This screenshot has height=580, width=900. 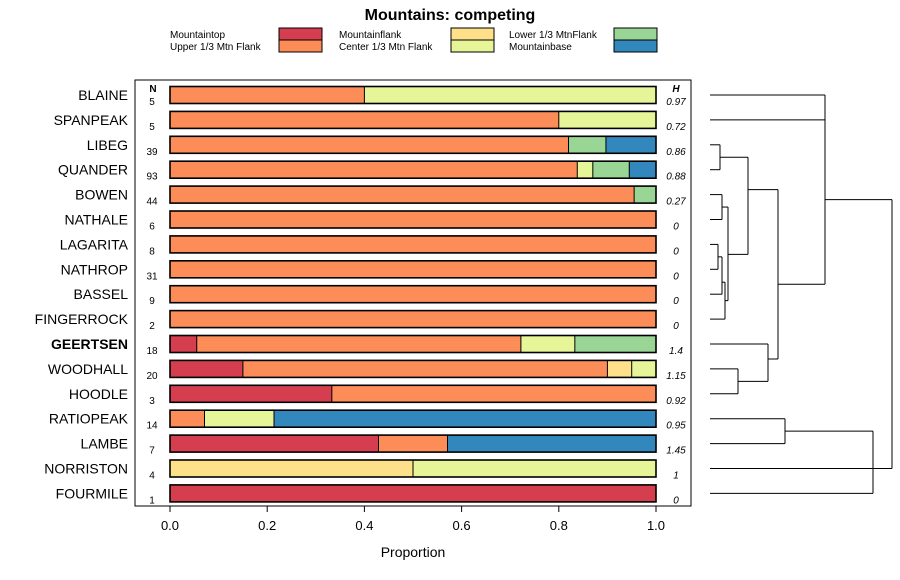 What do you see at coordinates (152, 401) in the screenshot?
I see `n-value: 3` at bounding box center [152, 401].